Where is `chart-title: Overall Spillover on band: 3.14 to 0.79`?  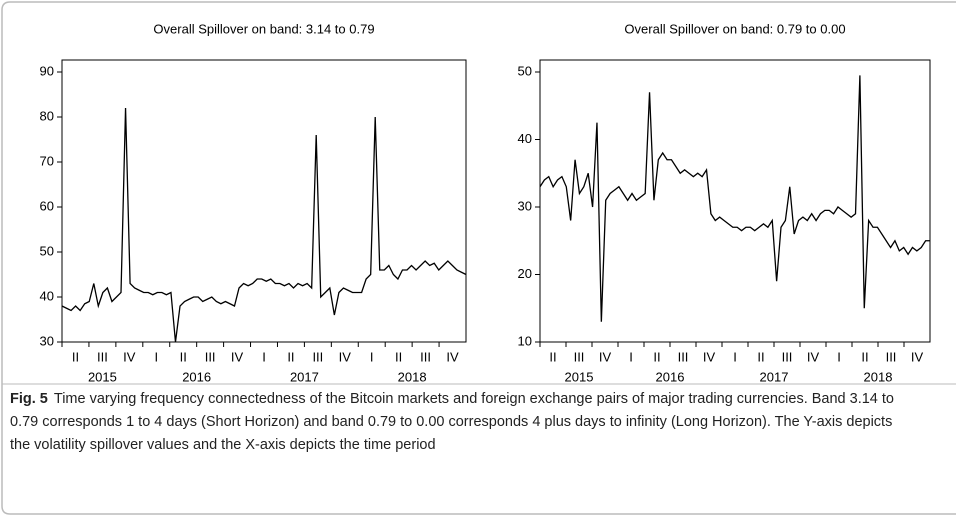 chart-title: Overall Spillover on band: 3.14 to 0.79 is located at coordinates (263, 28).